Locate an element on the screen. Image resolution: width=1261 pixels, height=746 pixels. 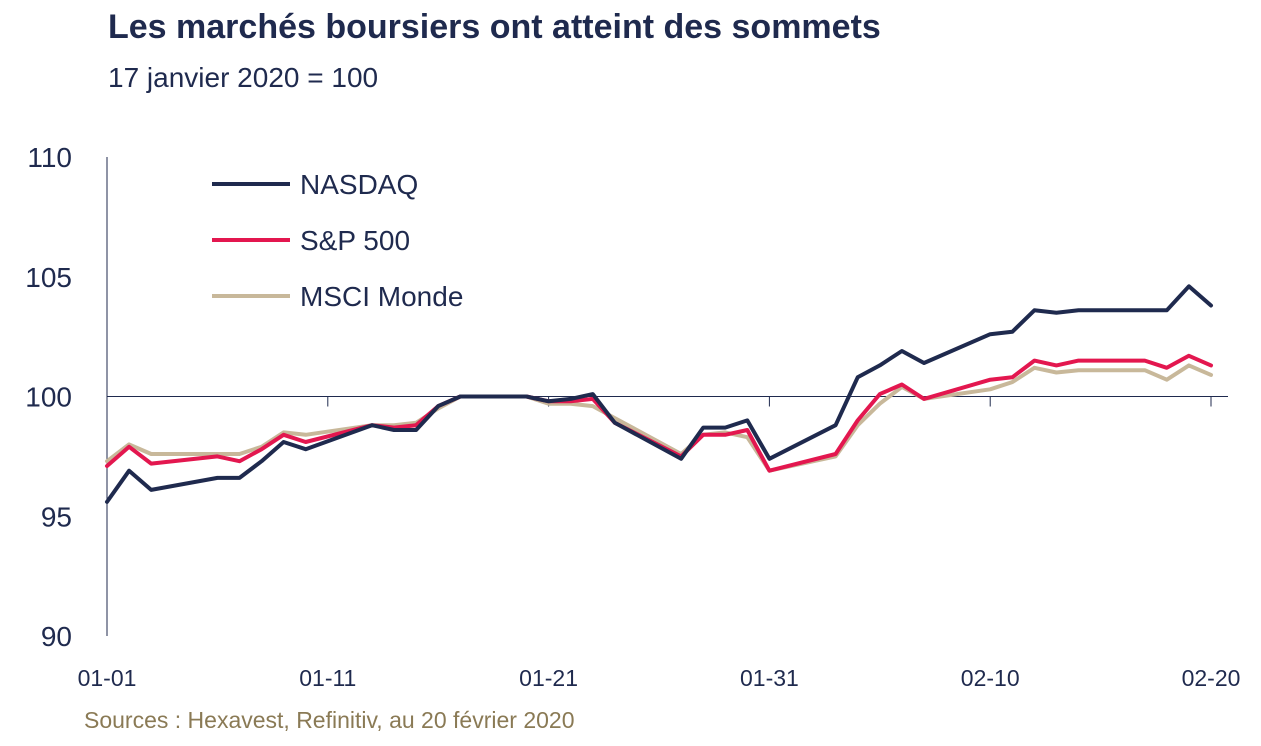
legend-label: NASDAQ is located at coordinates (359, 184).